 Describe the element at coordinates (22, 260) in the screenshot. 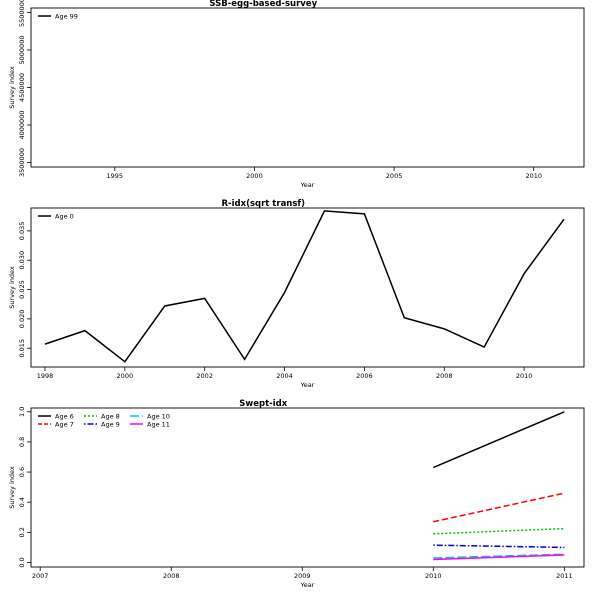

I see `y-tick-label: 0.030` at that location.